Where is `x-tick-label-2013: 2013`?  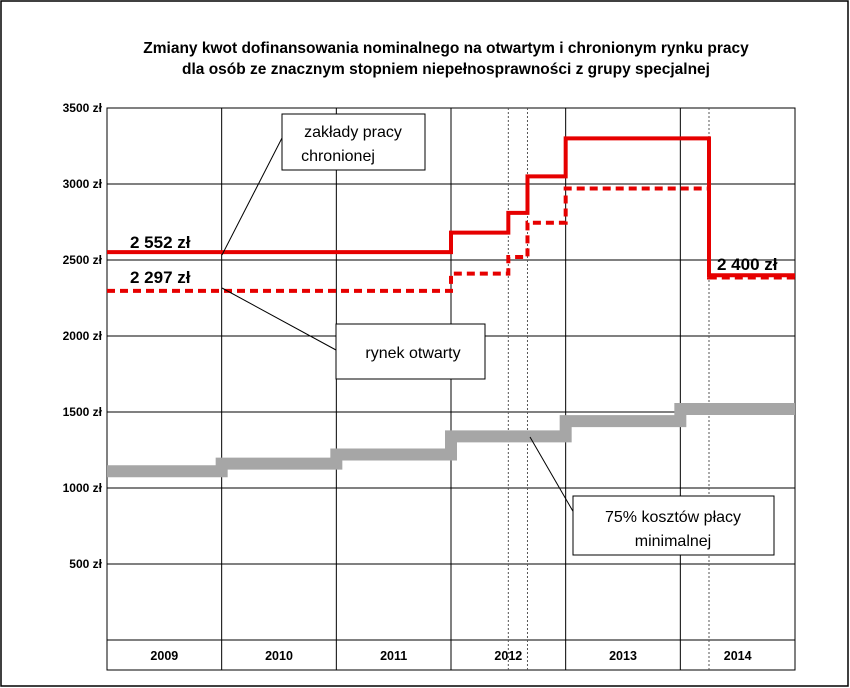 x-tick-label-2013: 2013 is located at coordinates (623, 656).